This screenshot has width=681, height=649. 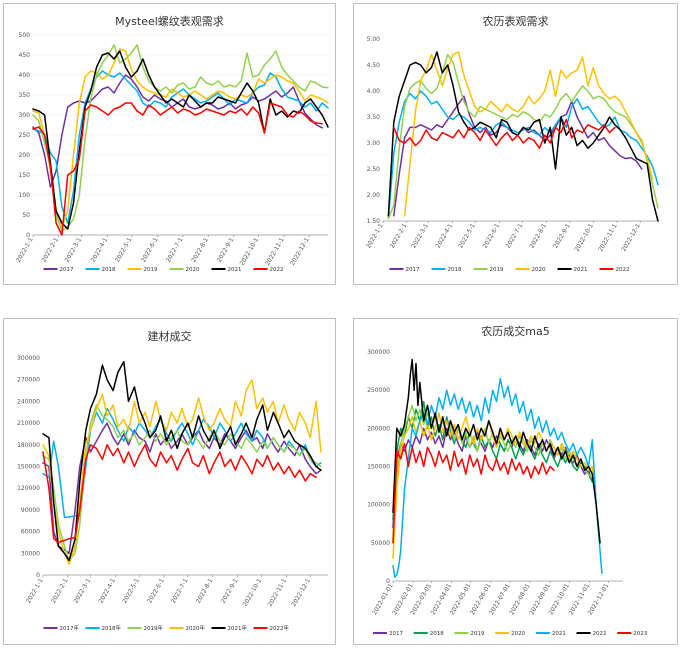 What do you see at coordinates (169, 21) in the screenshot?
I see `chart-title: Mysteel螺纹表观需求` at bounding box center [169, 21].